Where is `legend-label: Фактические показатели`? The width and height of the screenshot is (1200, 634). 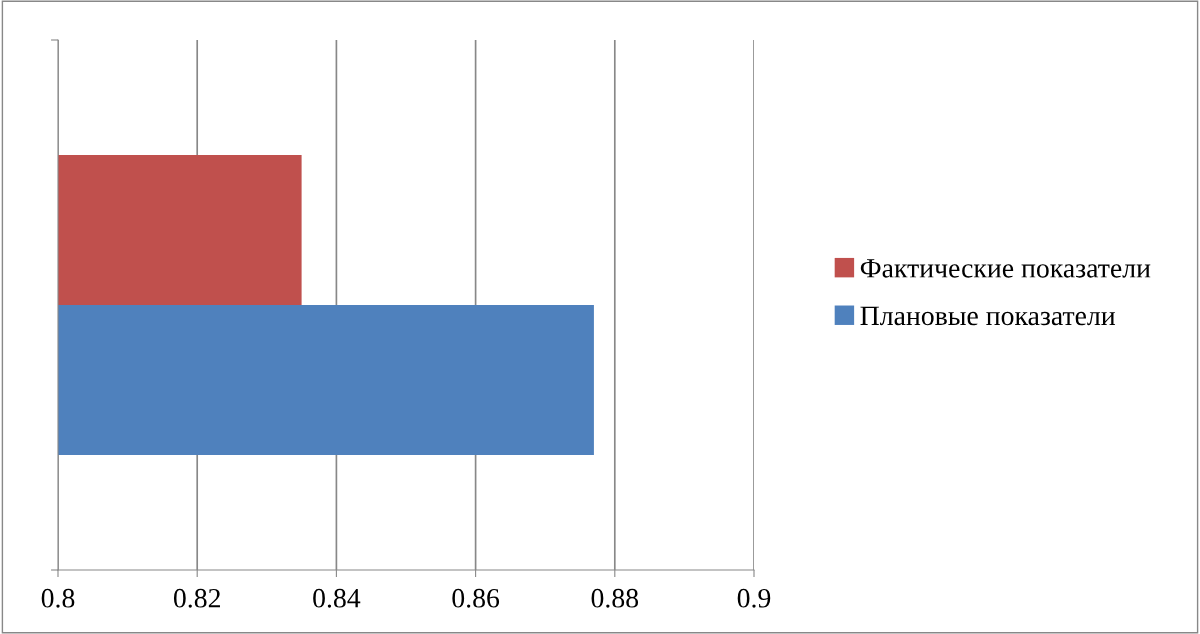 legend-label: Фактические показатели is located at coordinates (1005, 268).